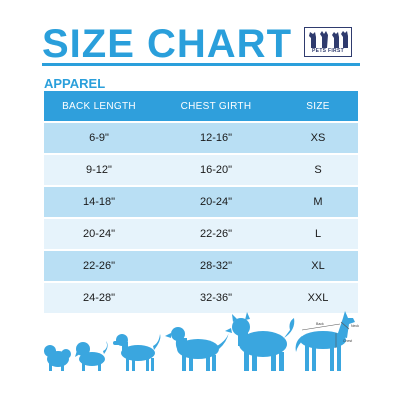 The width and height of the screenshot is (400, 400). Describe the element at coordinates (216, 169) in the screenshot. I see `chest-girth-cell: 16-20"` at that location.